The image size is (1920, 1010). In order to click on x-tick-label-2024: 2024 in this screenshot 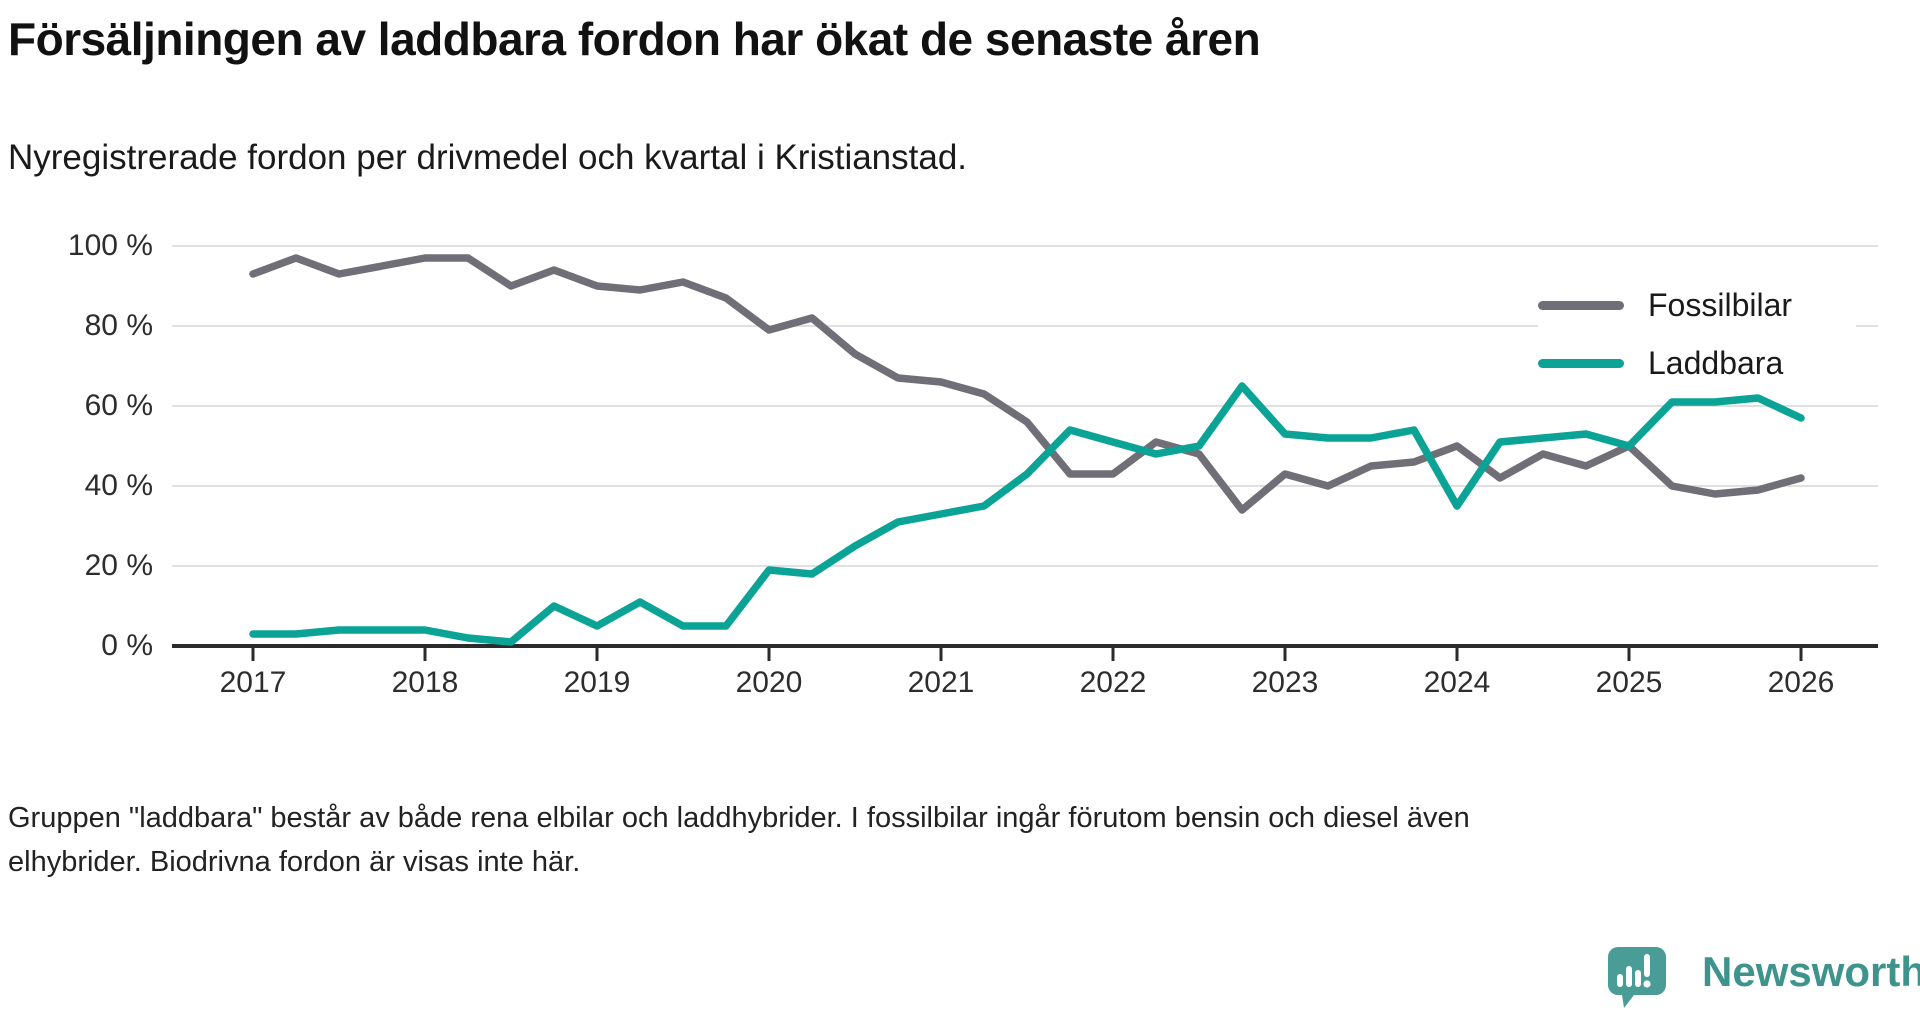, I will do `click(1457, 682)`.